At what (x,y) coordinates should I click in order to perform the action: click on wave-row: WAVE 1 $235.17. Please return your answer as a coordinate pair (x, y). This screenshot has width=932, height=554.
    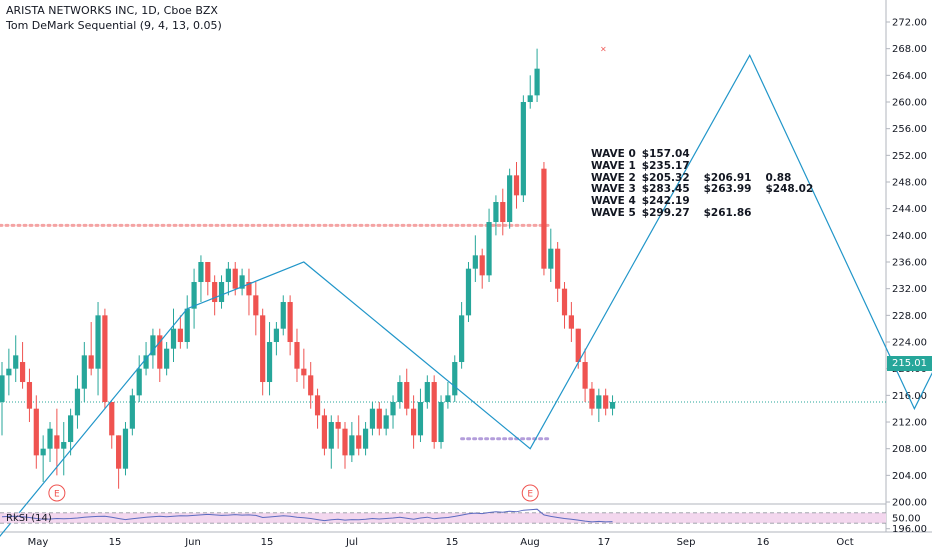
    Looking at the image, I should click on (702, 166).